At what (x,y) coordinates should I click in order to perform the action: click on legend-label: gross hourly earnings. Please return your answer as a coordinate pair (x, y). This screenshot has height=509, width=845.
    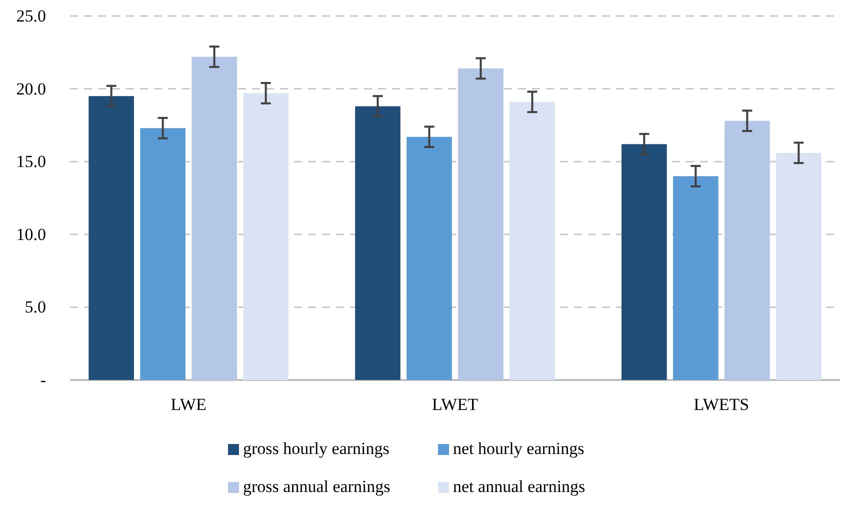
    Looking at the image, I should click on (316, 448).